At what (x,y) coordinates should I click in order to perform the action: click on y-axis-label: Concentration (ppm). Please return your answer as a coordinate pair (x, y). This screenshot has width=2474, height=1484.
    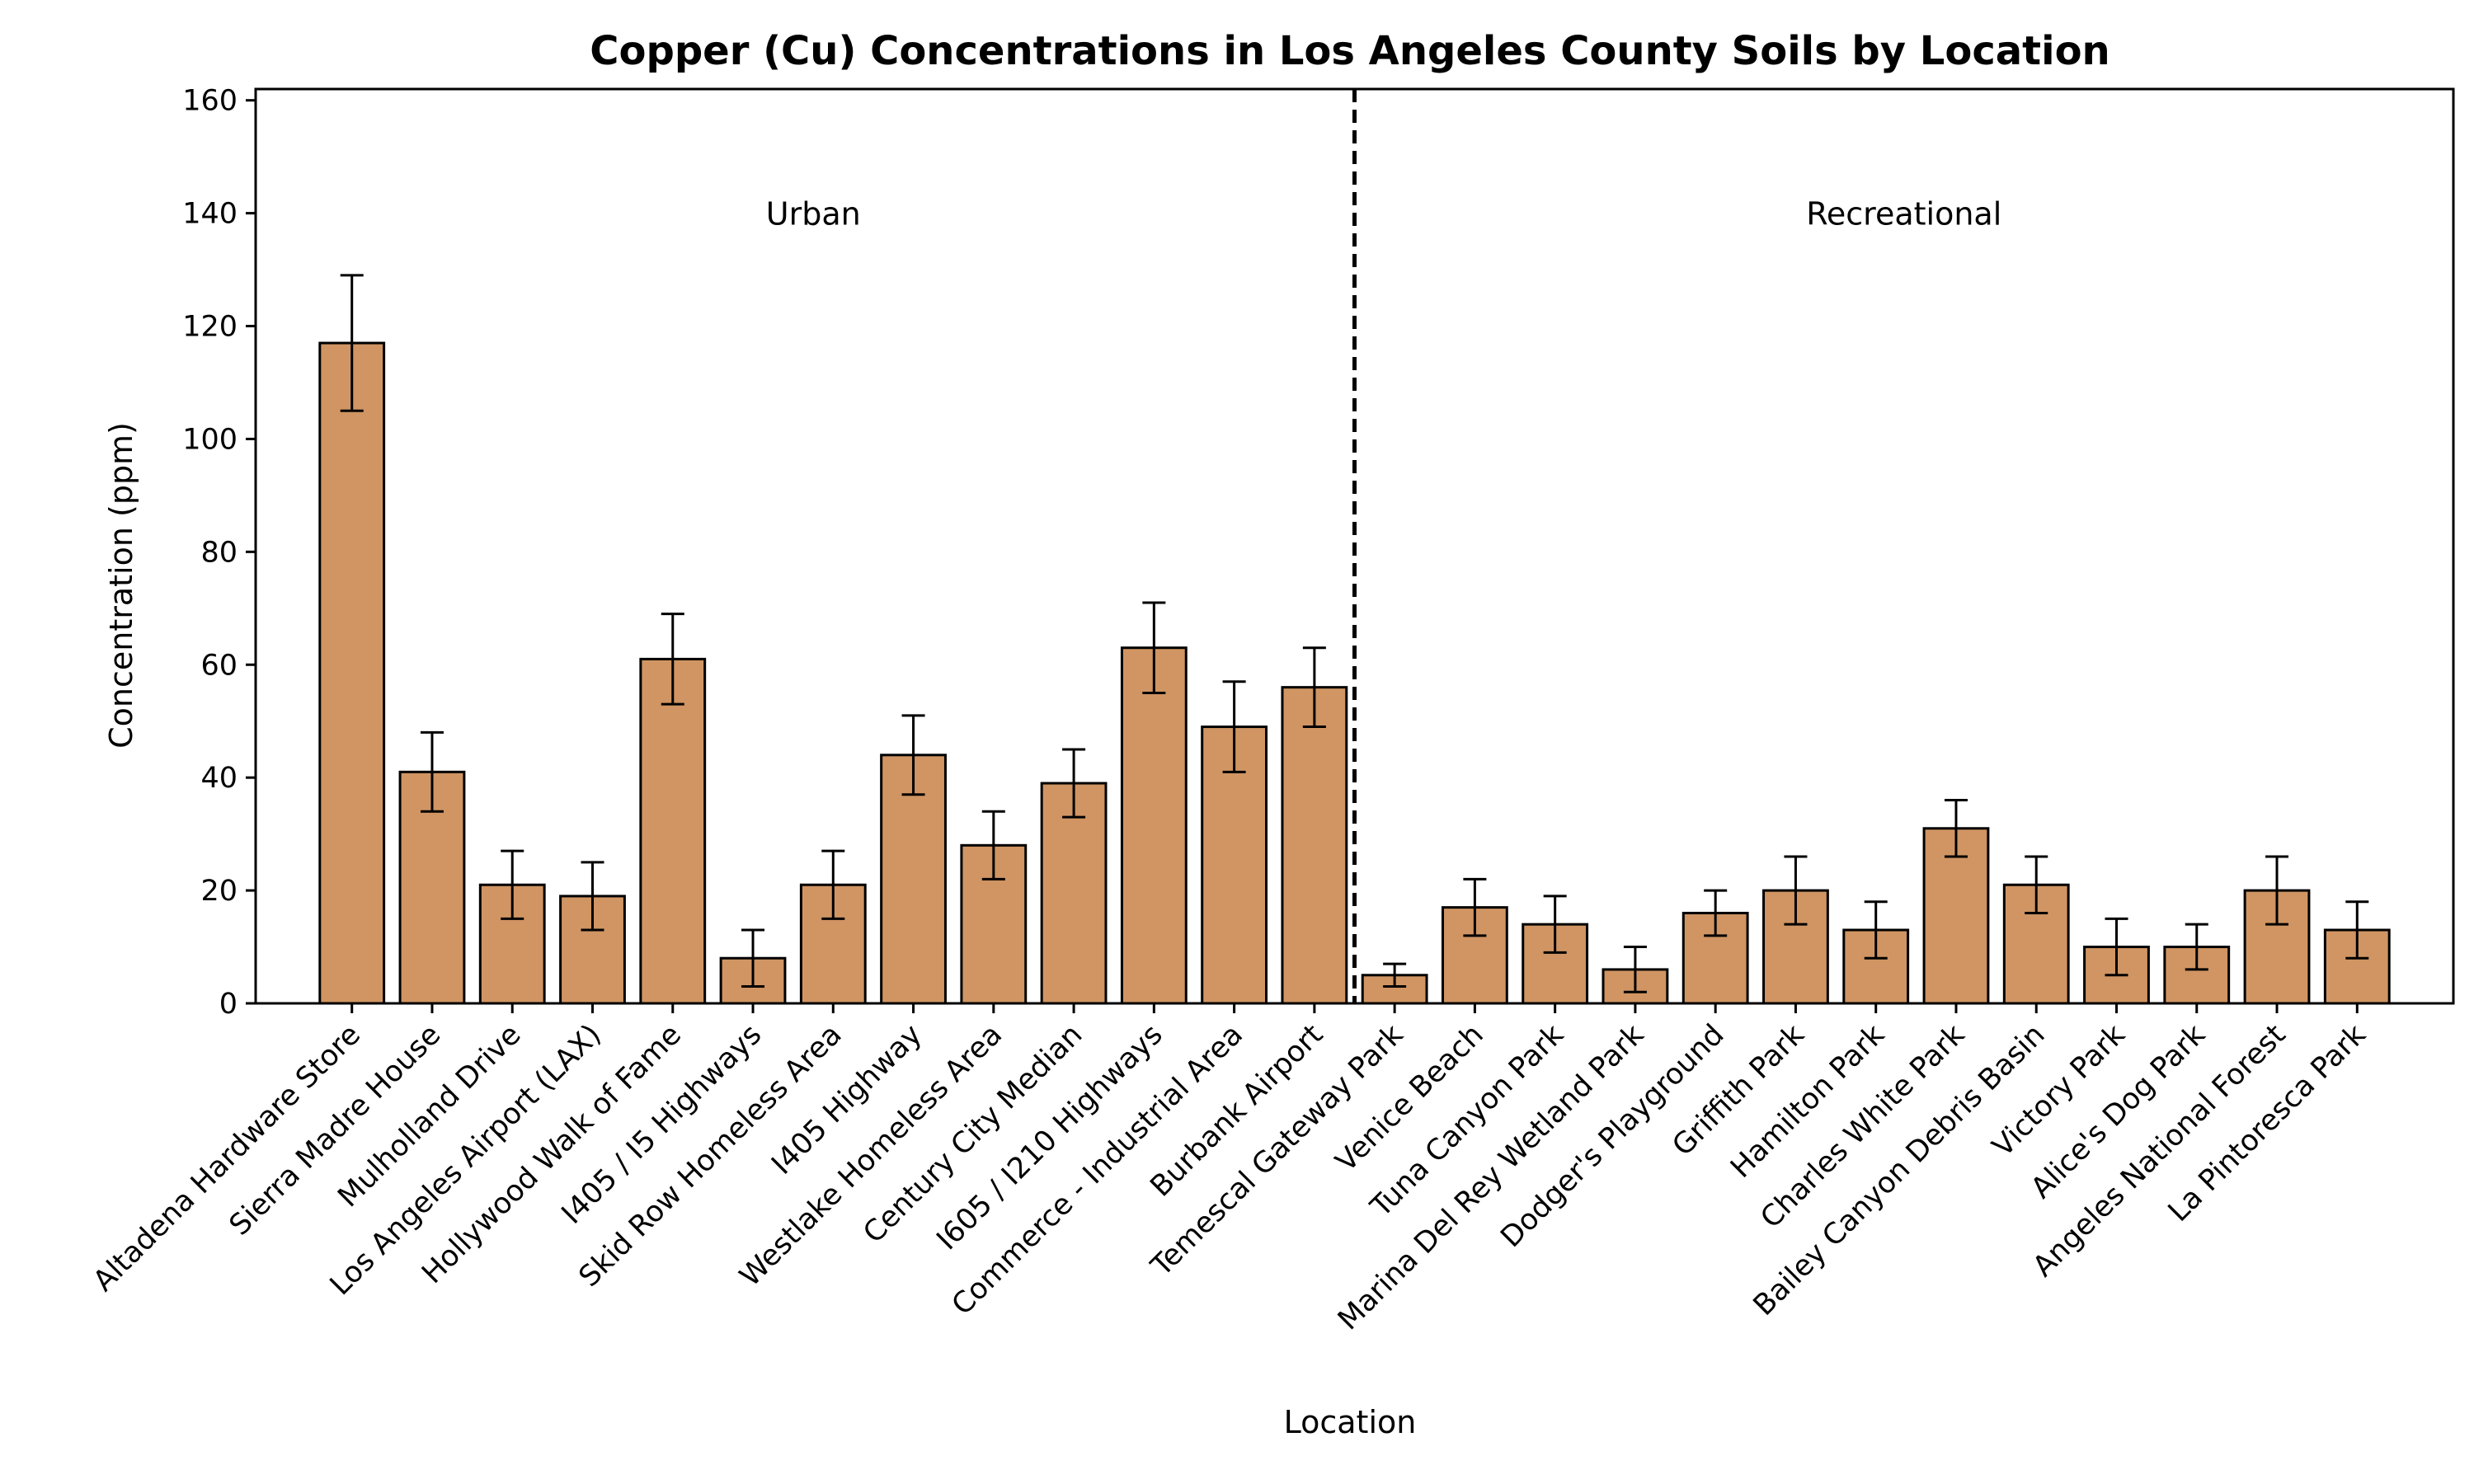
    Looking at the image, I should click on (121, 585).